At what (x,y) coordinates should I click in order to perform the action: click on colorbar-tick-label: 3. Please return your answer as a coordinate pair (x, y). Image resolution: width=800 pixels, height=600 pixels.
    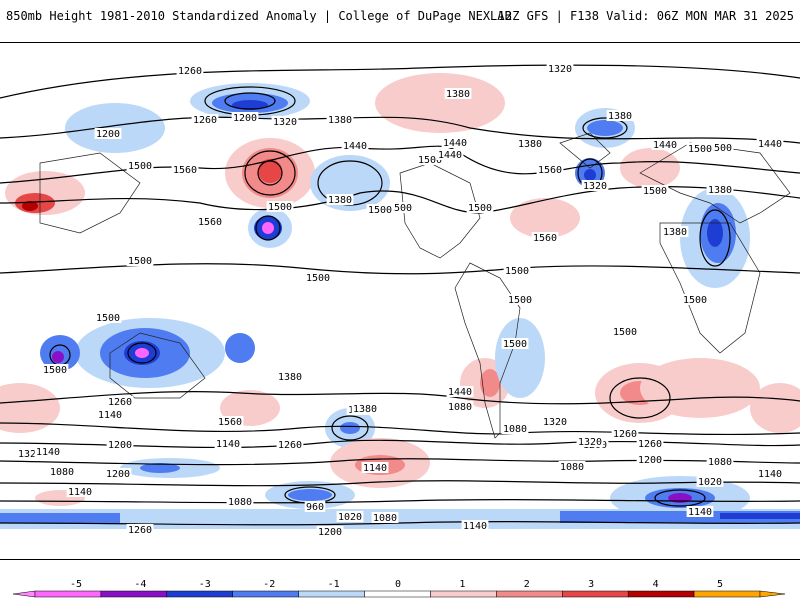
    Looking at the image, I should click on (591, 584).